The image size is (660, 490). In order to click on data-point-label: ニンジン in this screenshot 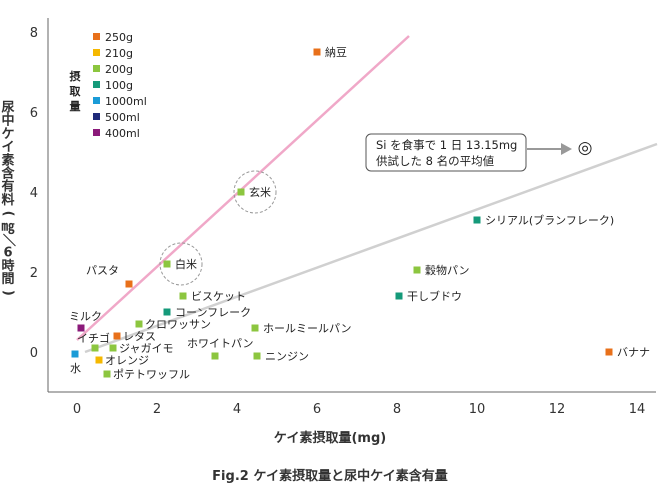, I will do `click(287, 356)`.